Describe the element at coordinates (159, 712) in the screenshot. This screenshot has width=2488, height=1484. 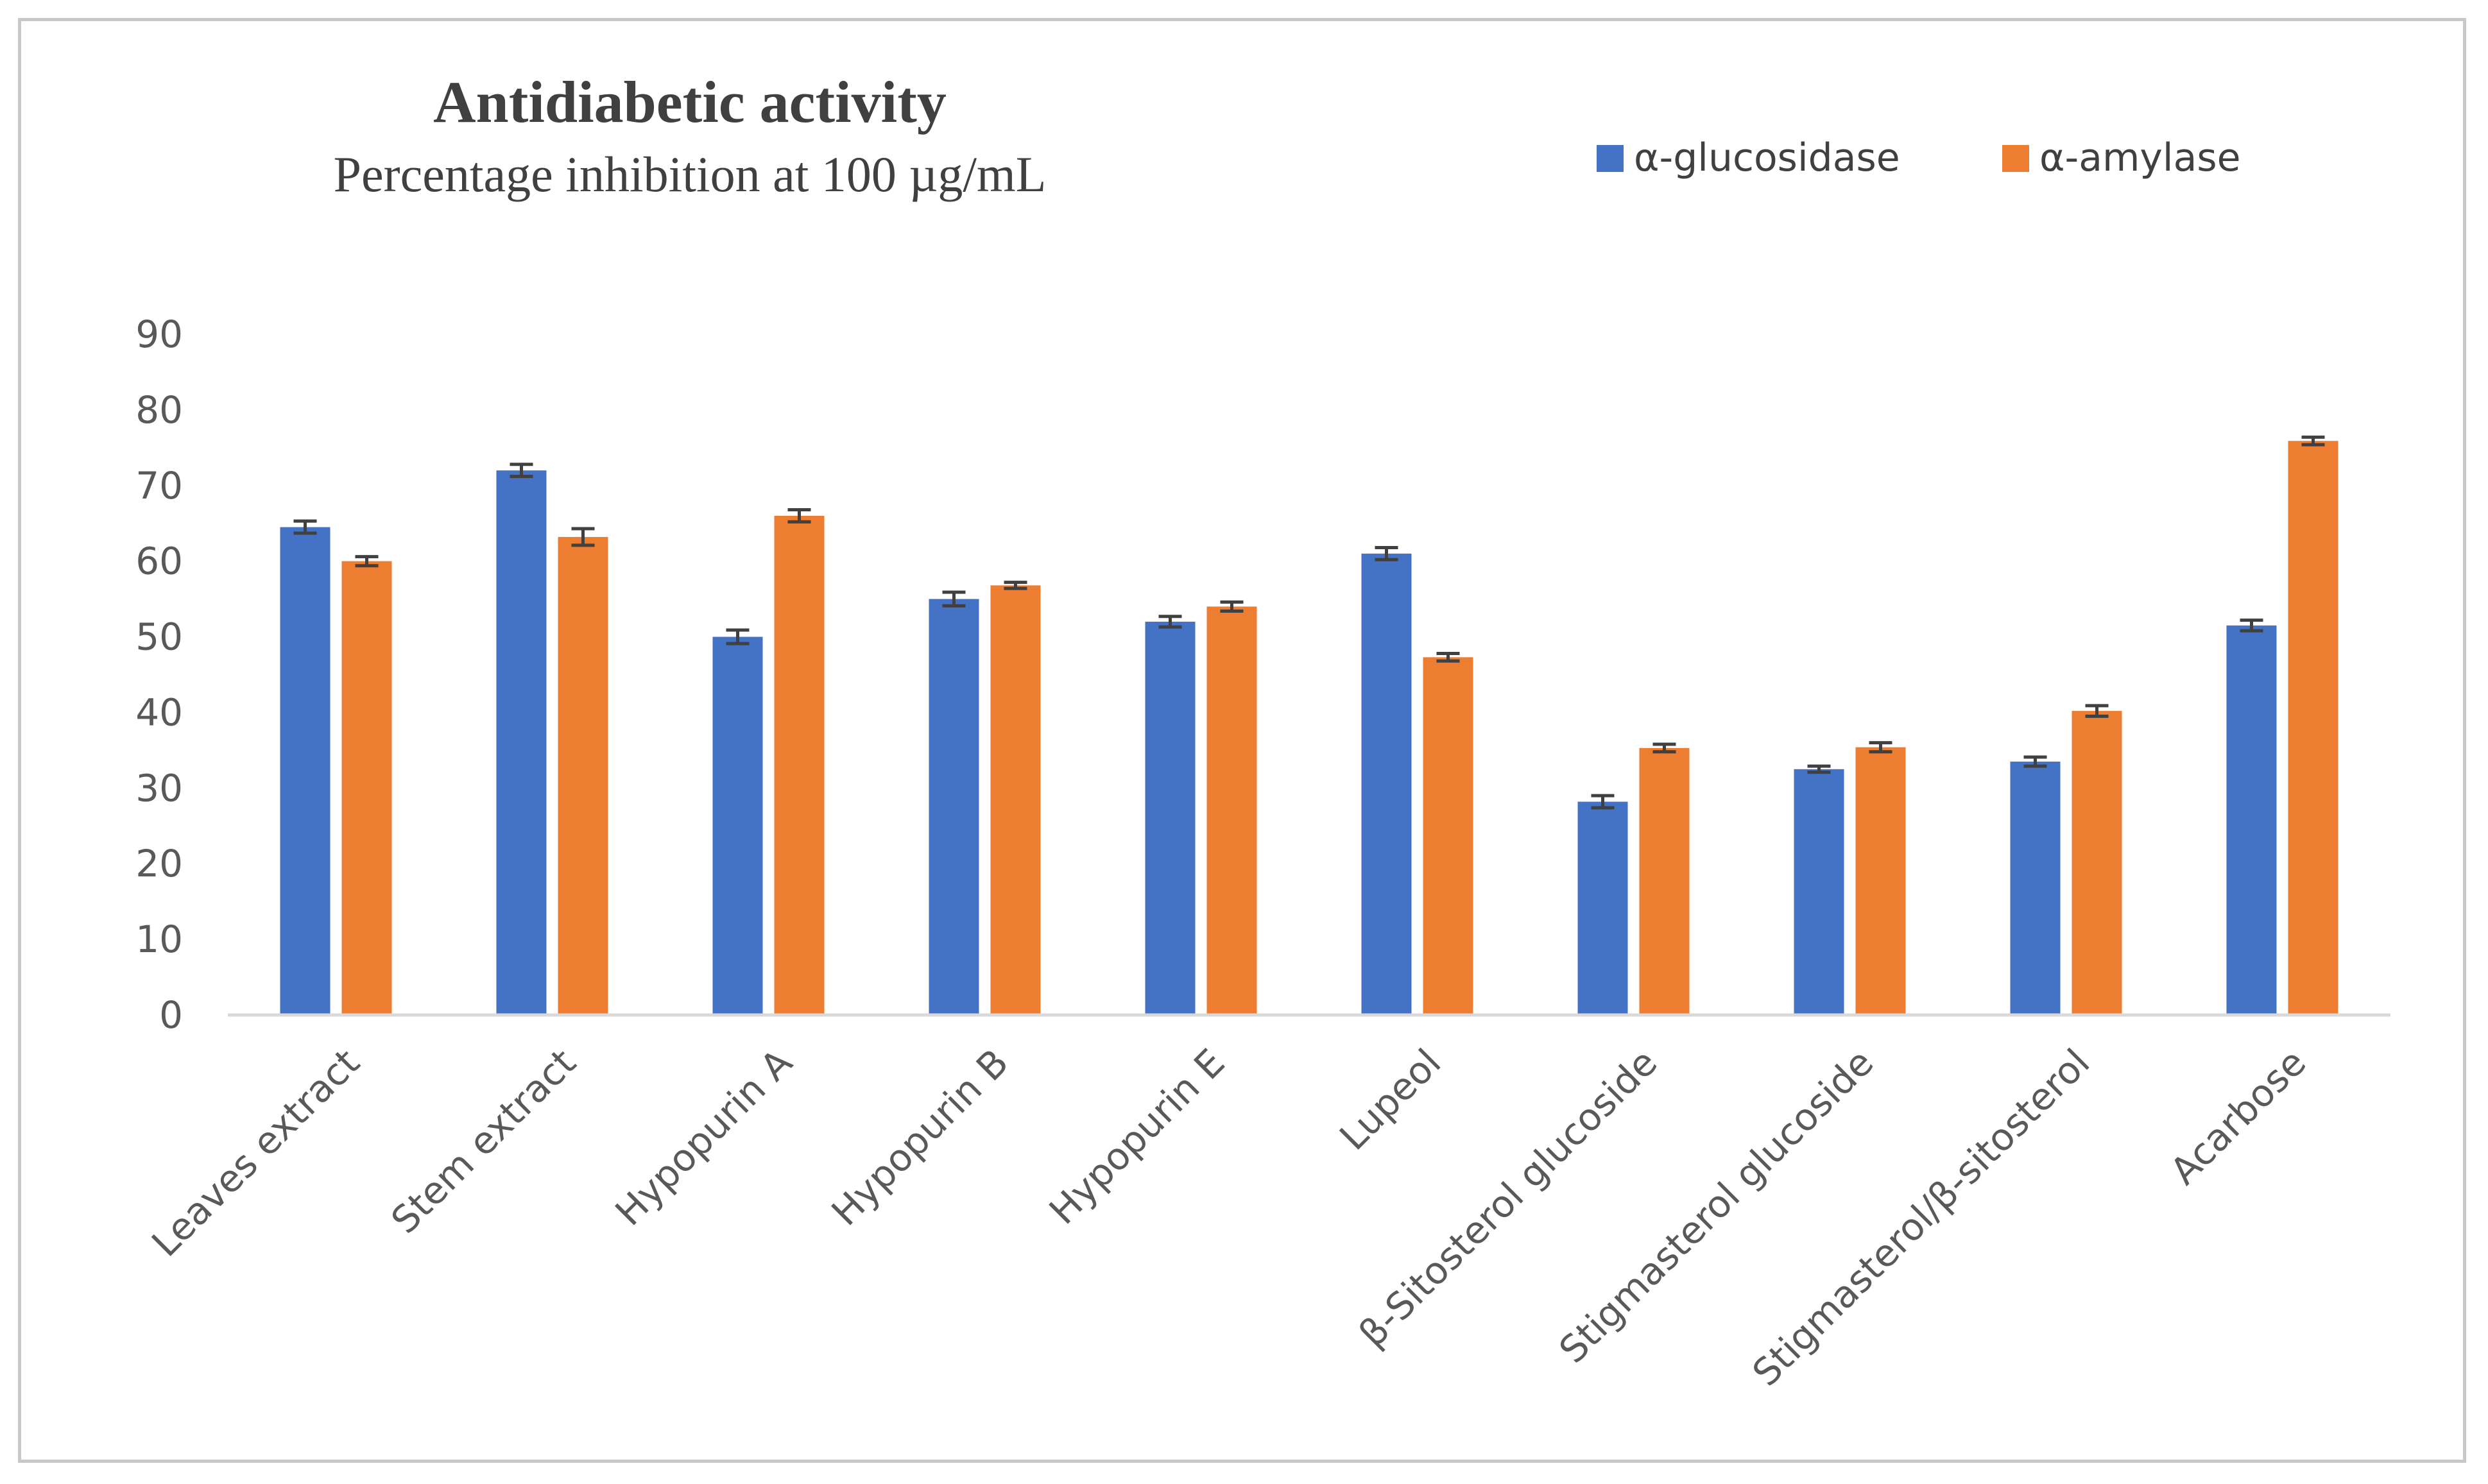
I see `y-tick-label: 40` at that location.